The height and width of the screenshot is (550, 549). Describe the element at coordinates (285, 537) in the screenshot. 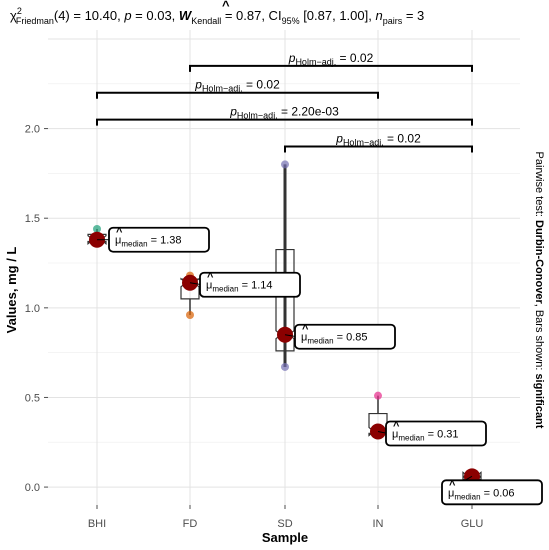

I see `x-axis-title: Sample` at that location.